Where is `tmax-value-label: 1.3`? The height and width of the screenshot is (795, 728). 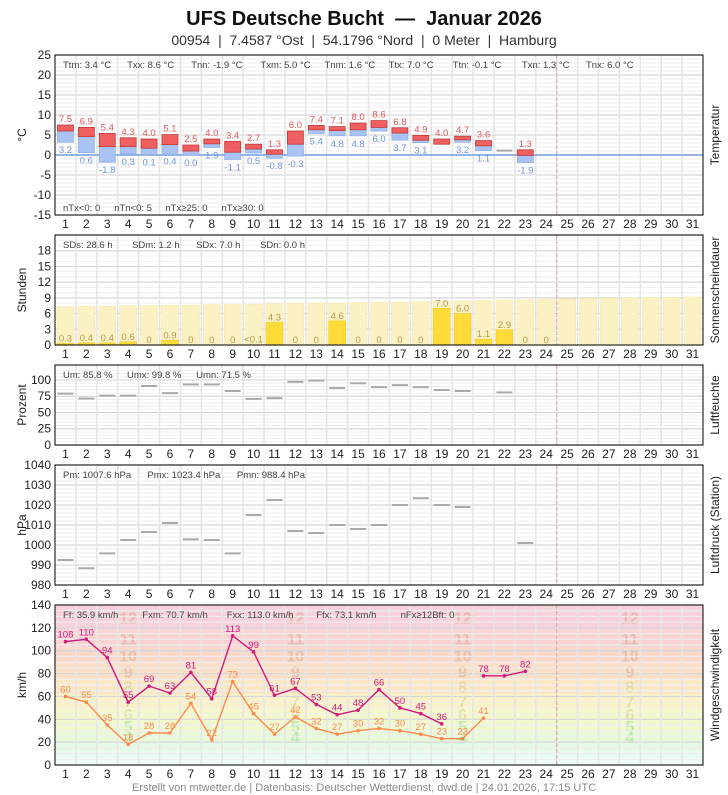
tmax-value-label: 1.3 is located at coordinates (525, 144).